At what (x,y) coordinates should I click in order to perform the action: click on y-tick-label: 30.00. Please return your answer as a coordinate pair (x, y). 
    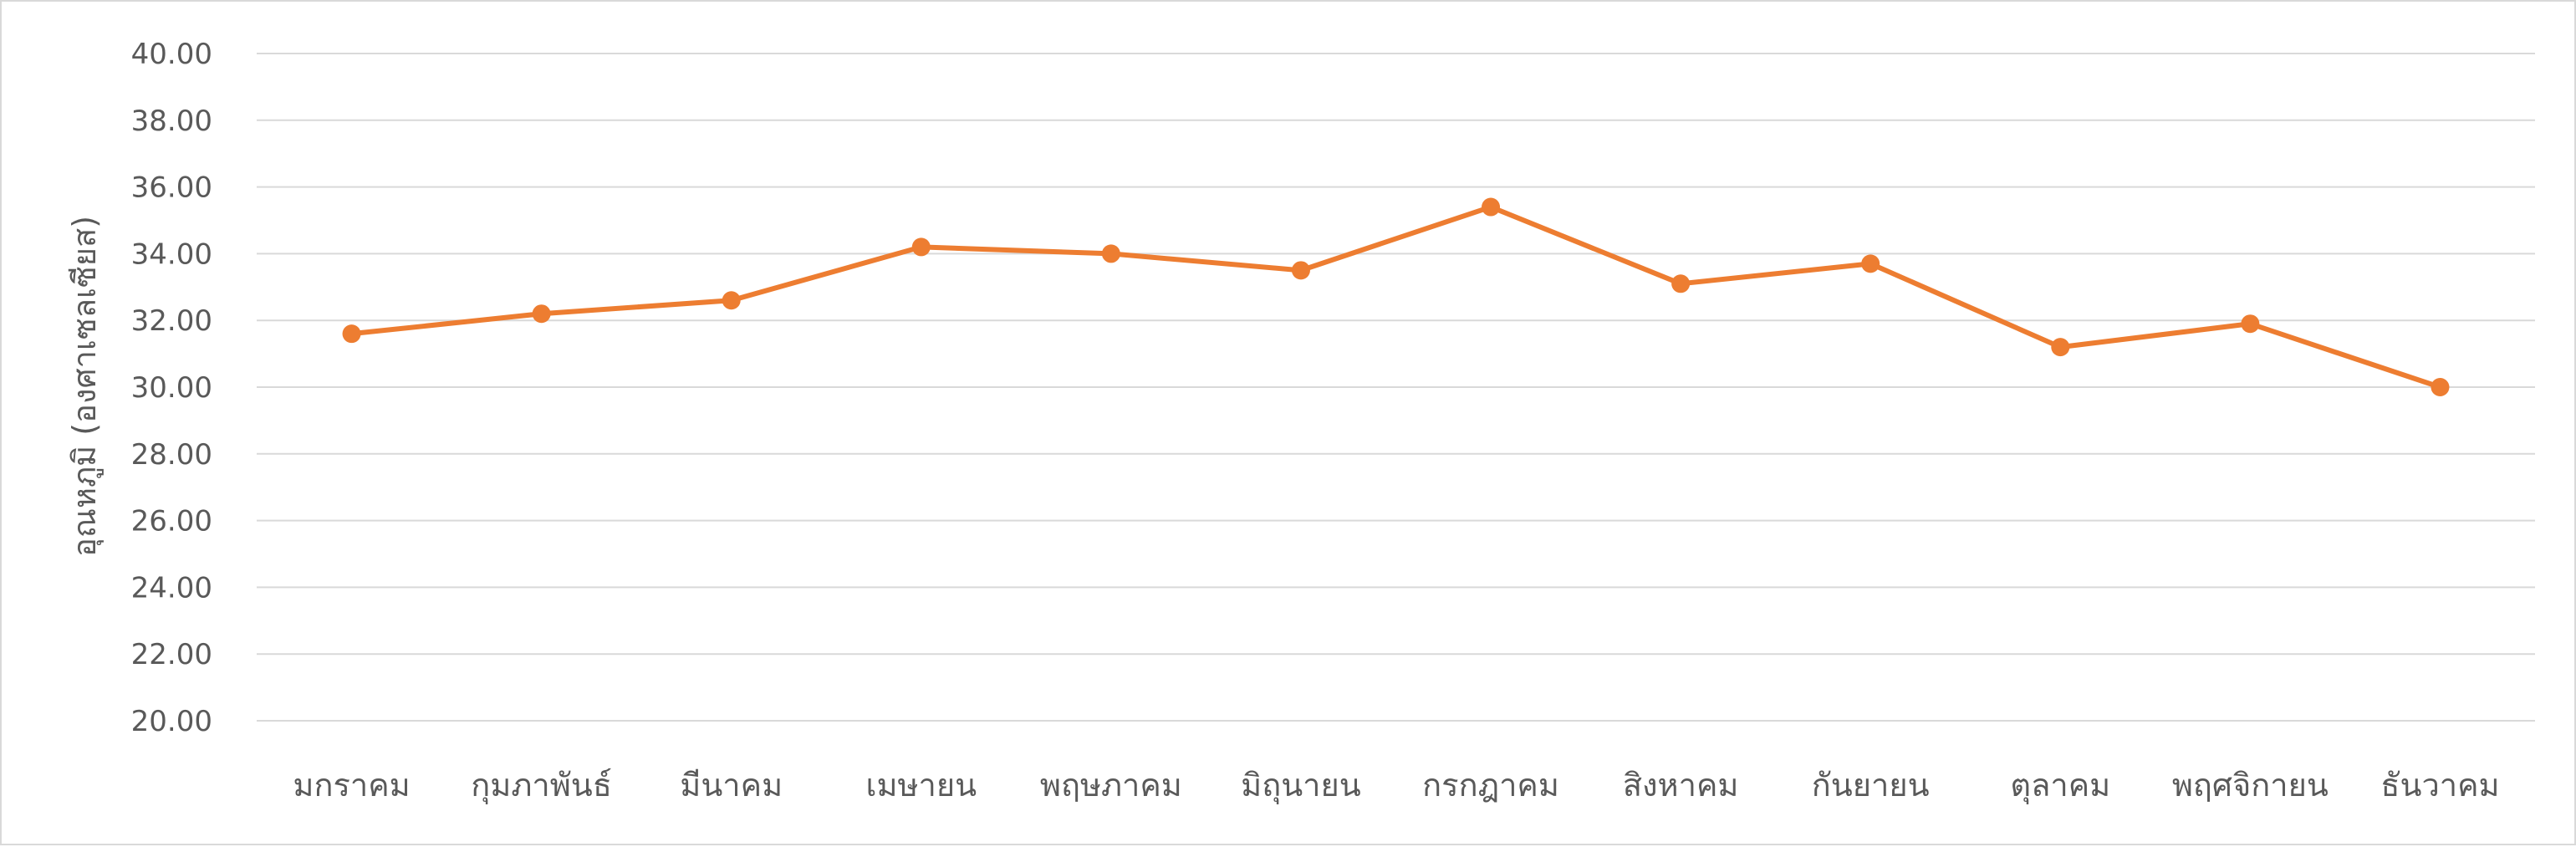
    Looking at the image, I should click on (172, 388).